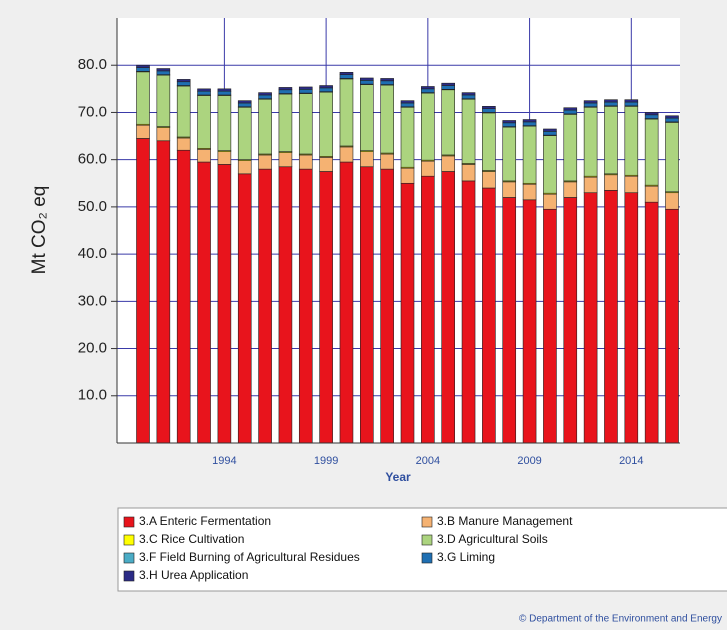 The height and width of the screenshot is (630, 727). I want to click on y-tick-label: 40.0, so click(92, 253).